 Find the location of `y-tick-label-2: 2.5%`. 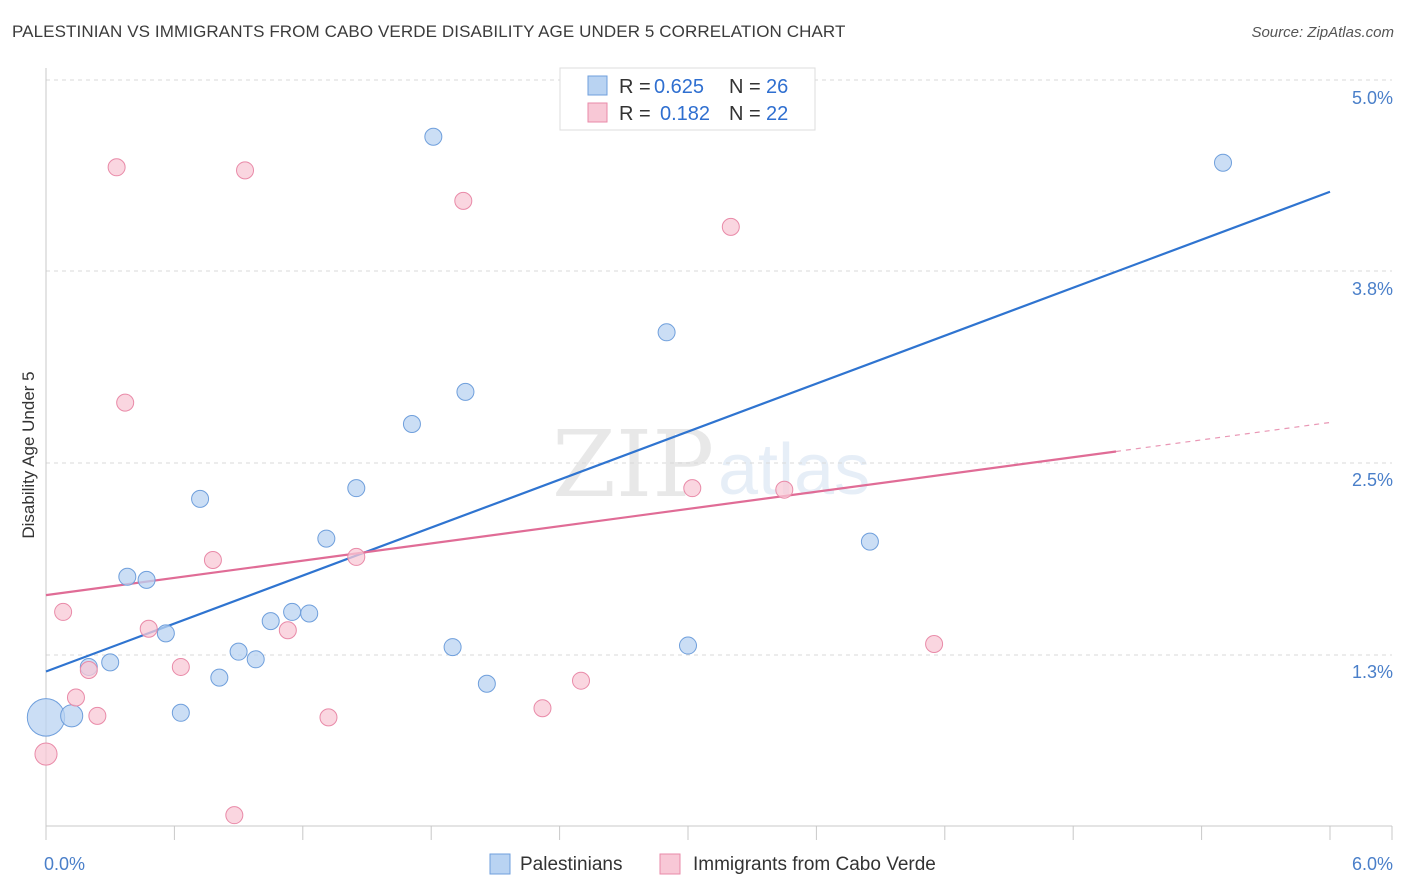

y-tick-label-2: 2.5% is located at coordinates (1372, 480).